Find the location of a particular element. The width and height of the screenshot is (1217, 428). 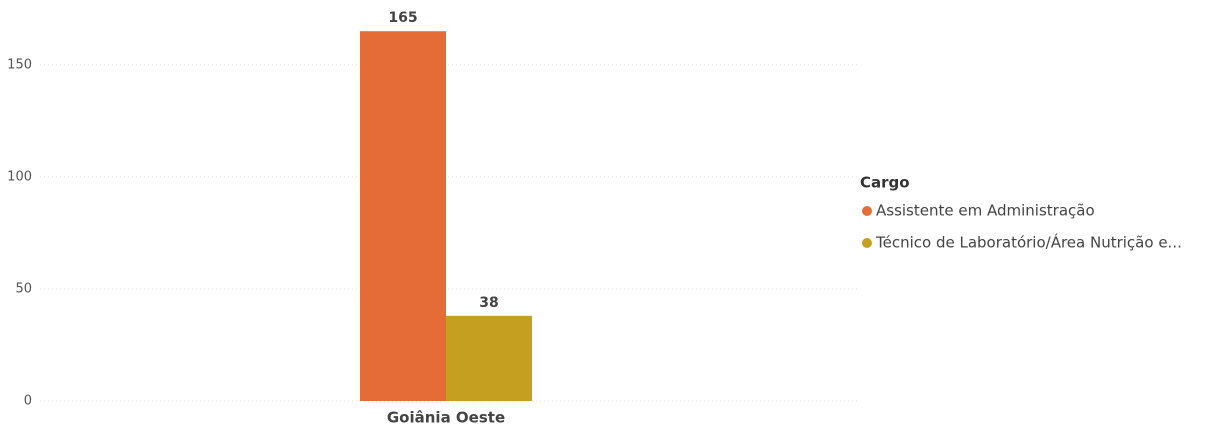

y-tick-label: 50 is located at coordinates (23, 288).